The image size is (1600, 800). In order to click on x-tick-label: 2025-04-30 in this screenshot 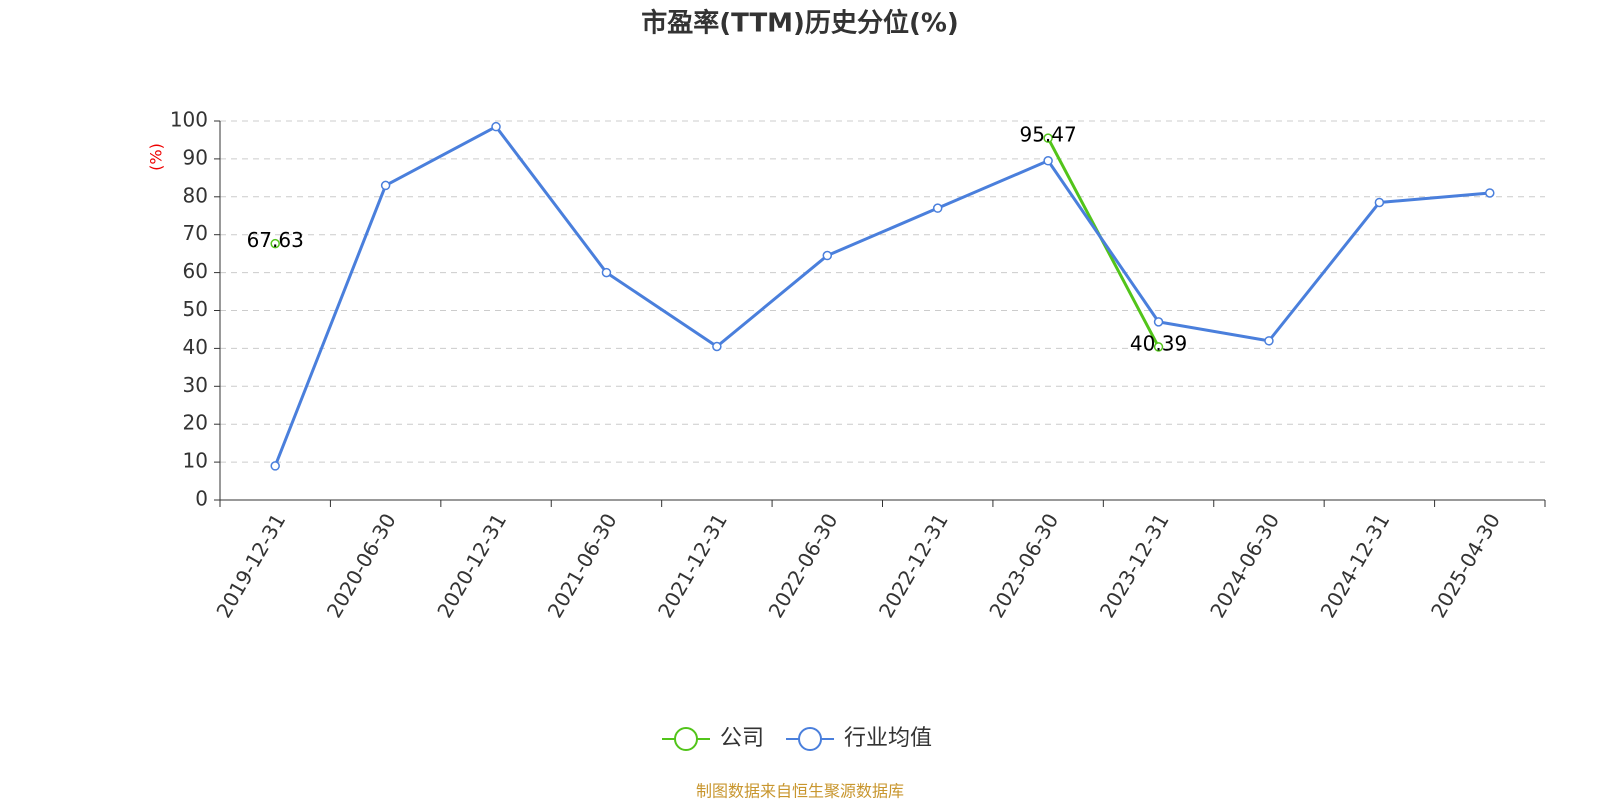, I will do `click(1465, 565)`.